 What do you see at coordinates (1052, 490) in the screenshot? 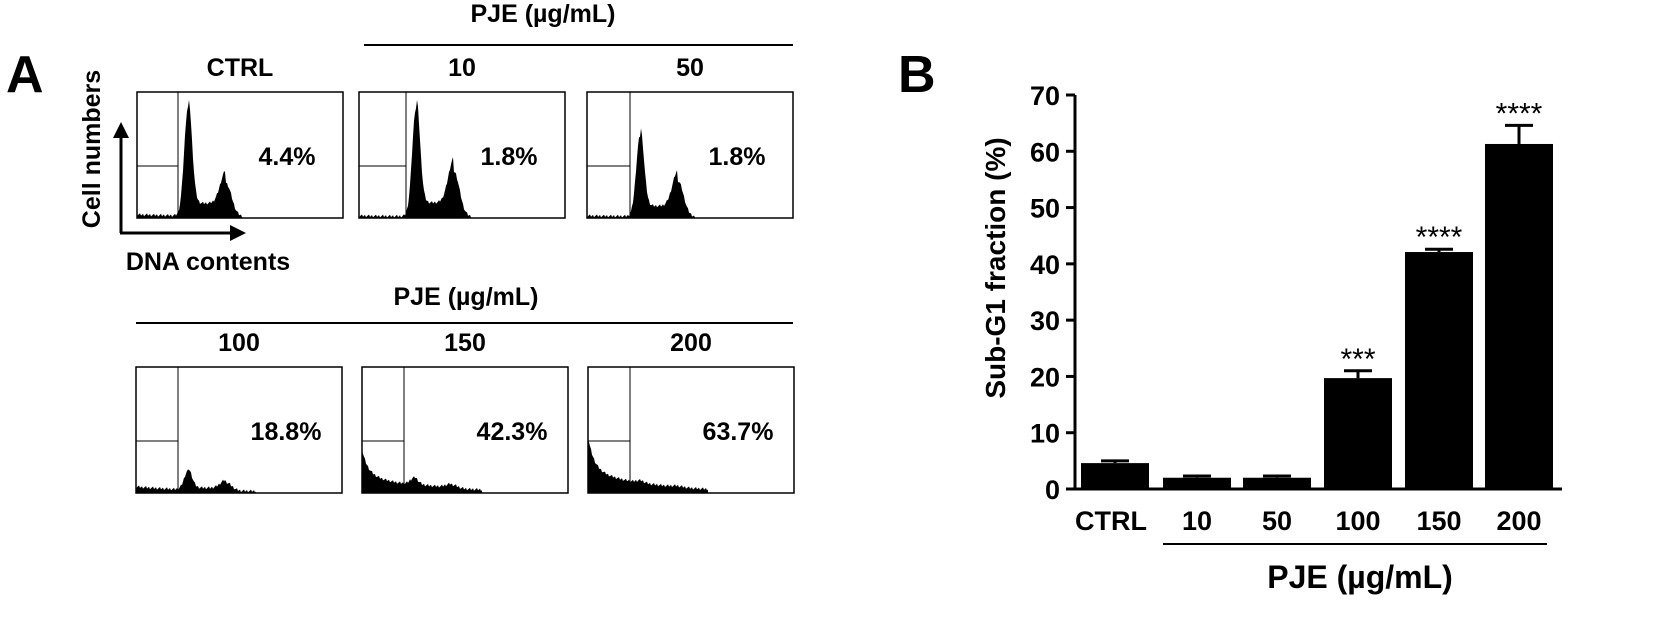
I see `y-tick-label: 0` at bounding box center [1052, 490].